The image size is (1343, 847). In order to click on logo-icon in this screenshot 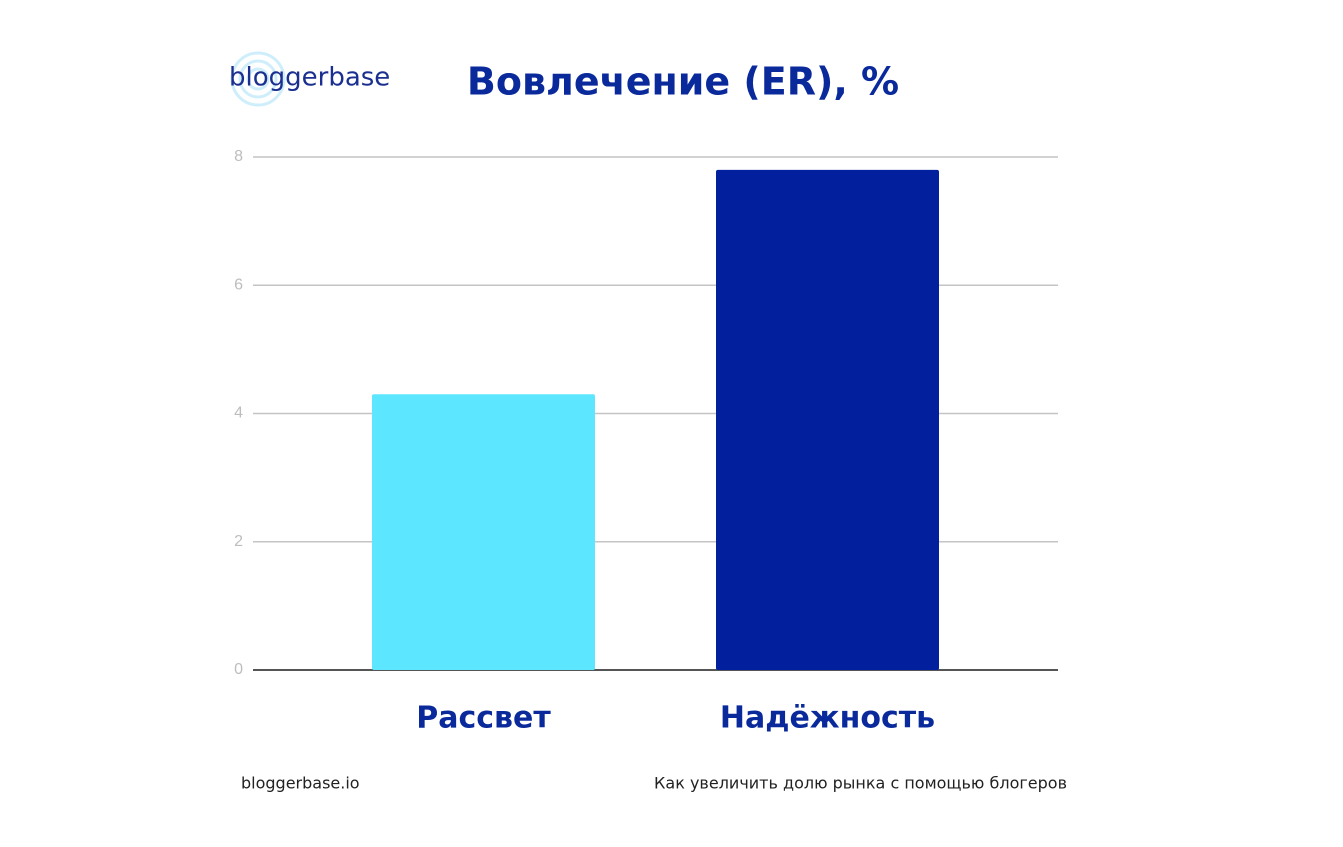, I will do `click(258, 79)`.